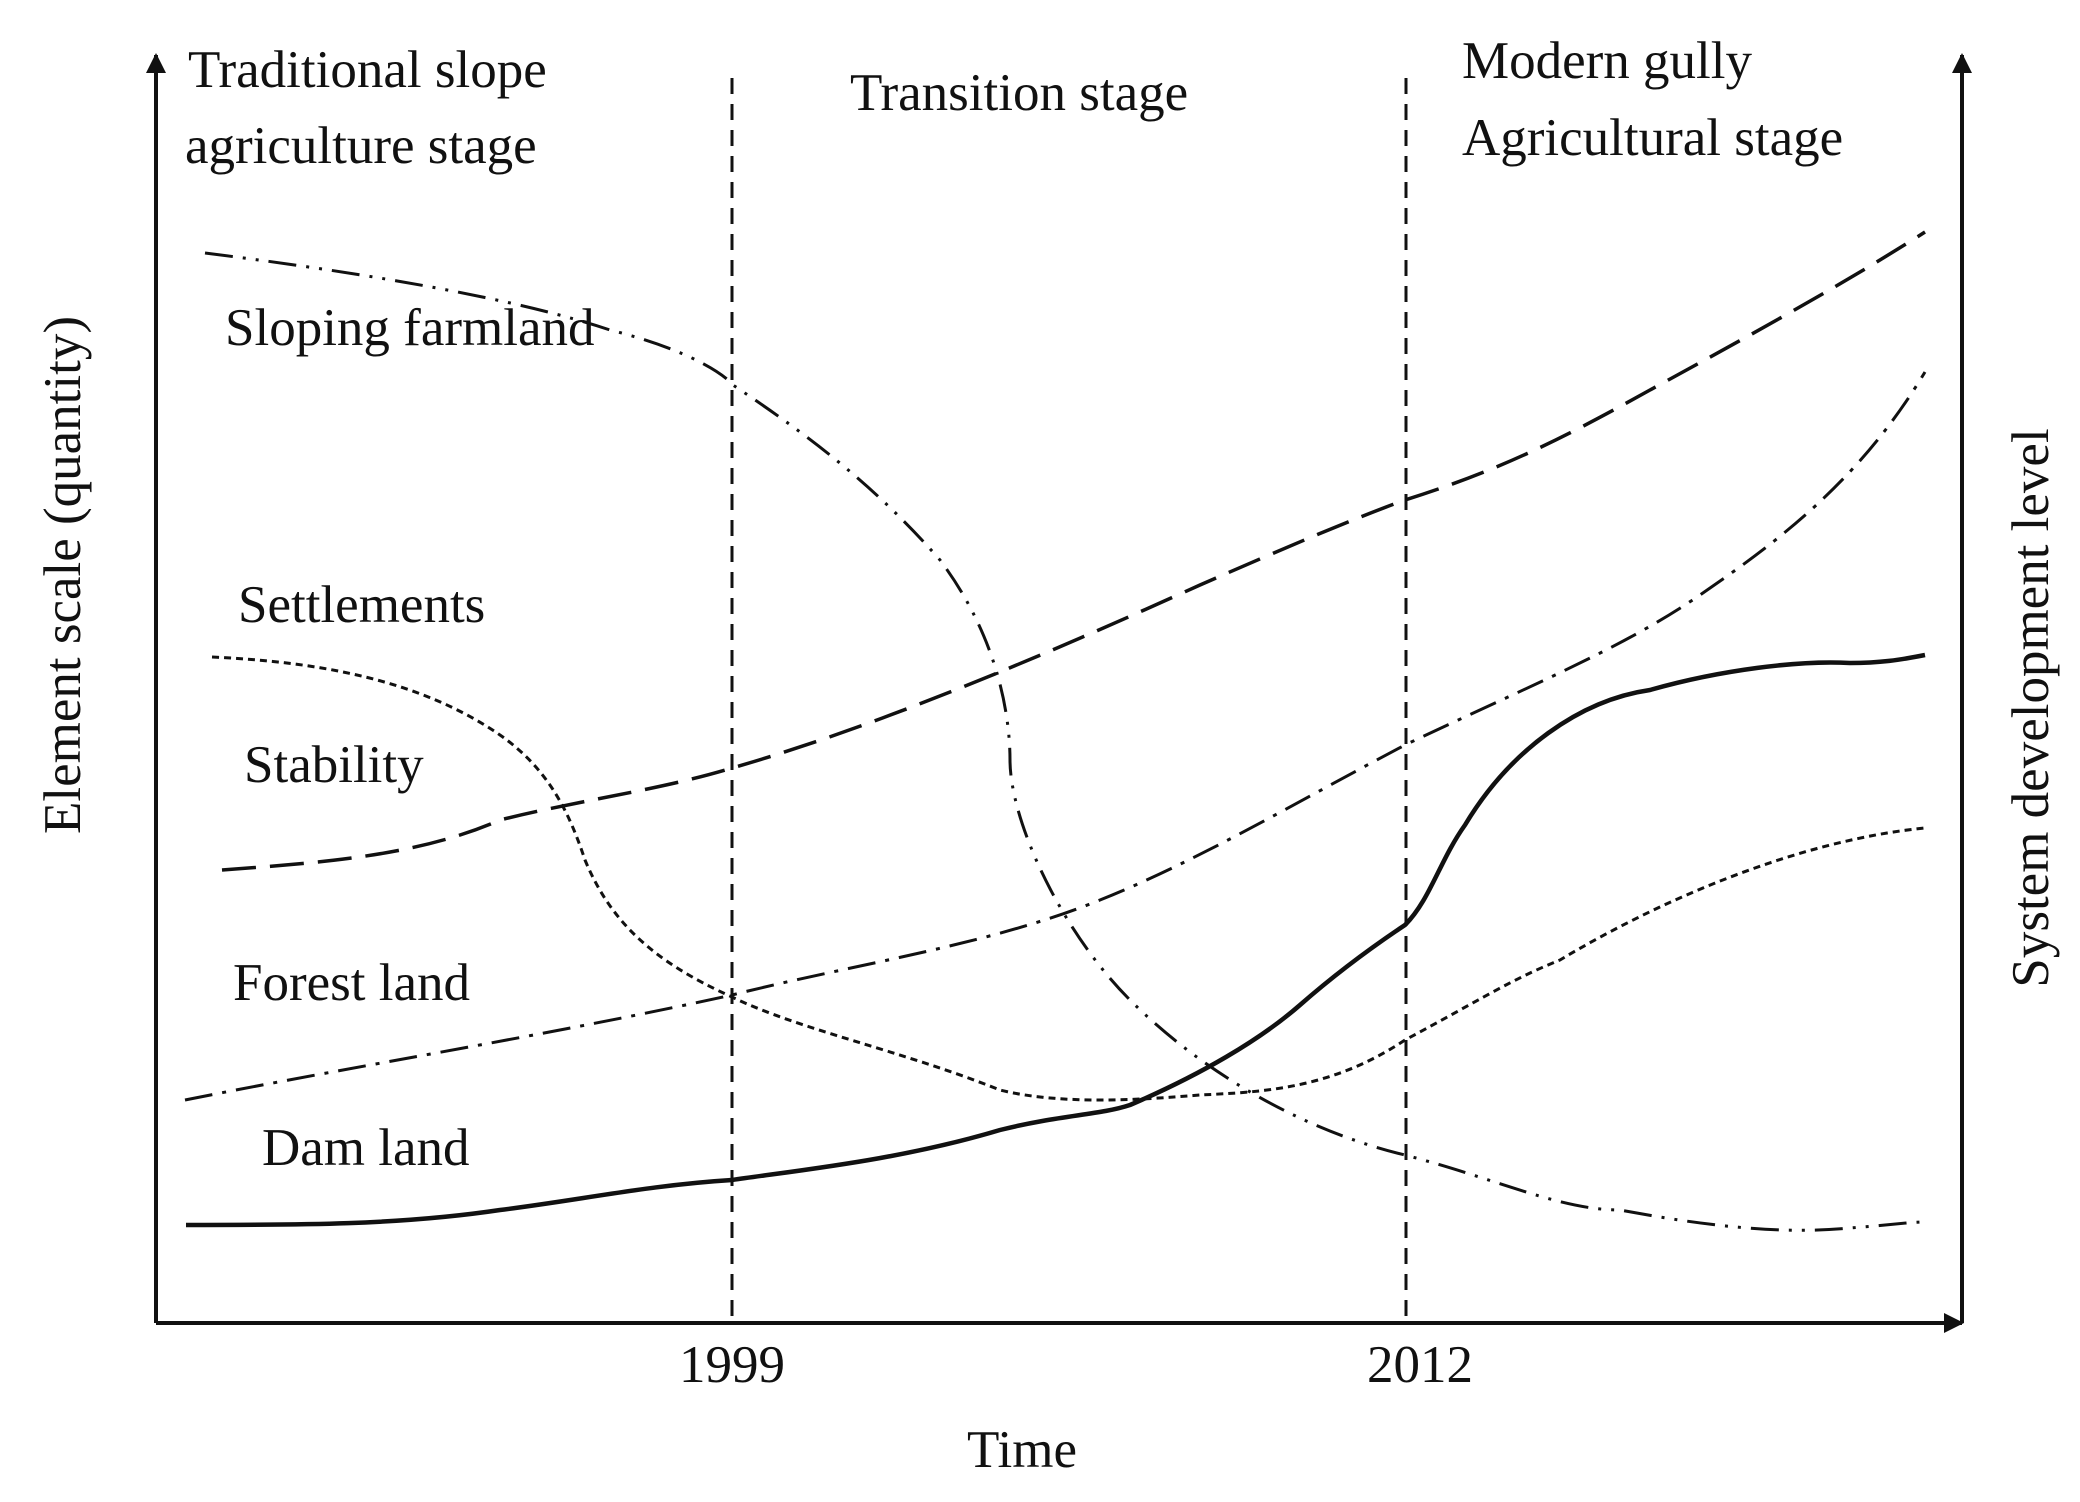 The width and height of the screenshot is (2080, 1502). I want to click on stage-3-heading: Modern gully Agricultural stage, so click(1652, 99).